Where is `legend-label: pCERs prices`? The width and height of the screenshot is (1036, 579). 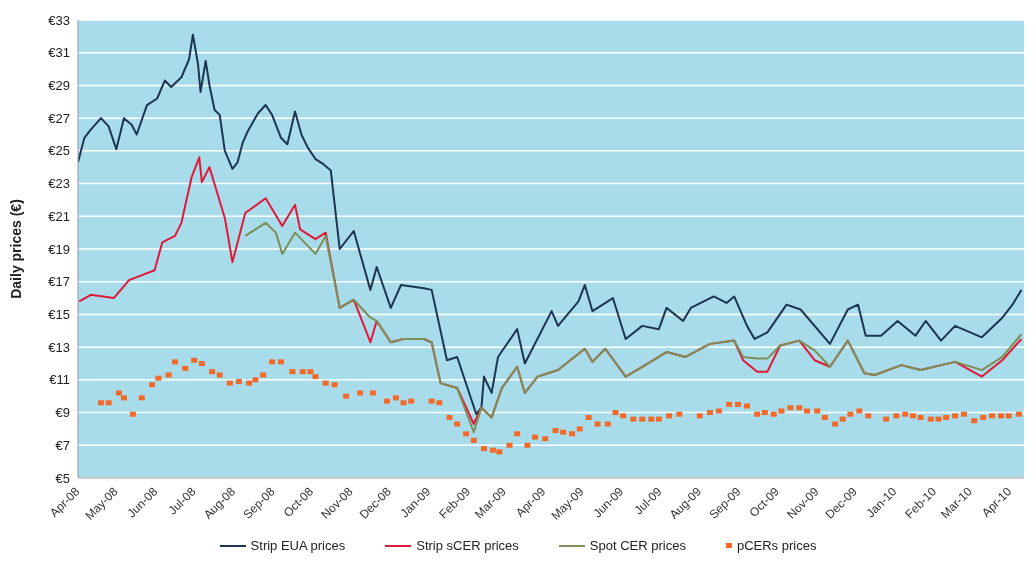 legend-label: pCERs prices is located at coordinates (776, 545).